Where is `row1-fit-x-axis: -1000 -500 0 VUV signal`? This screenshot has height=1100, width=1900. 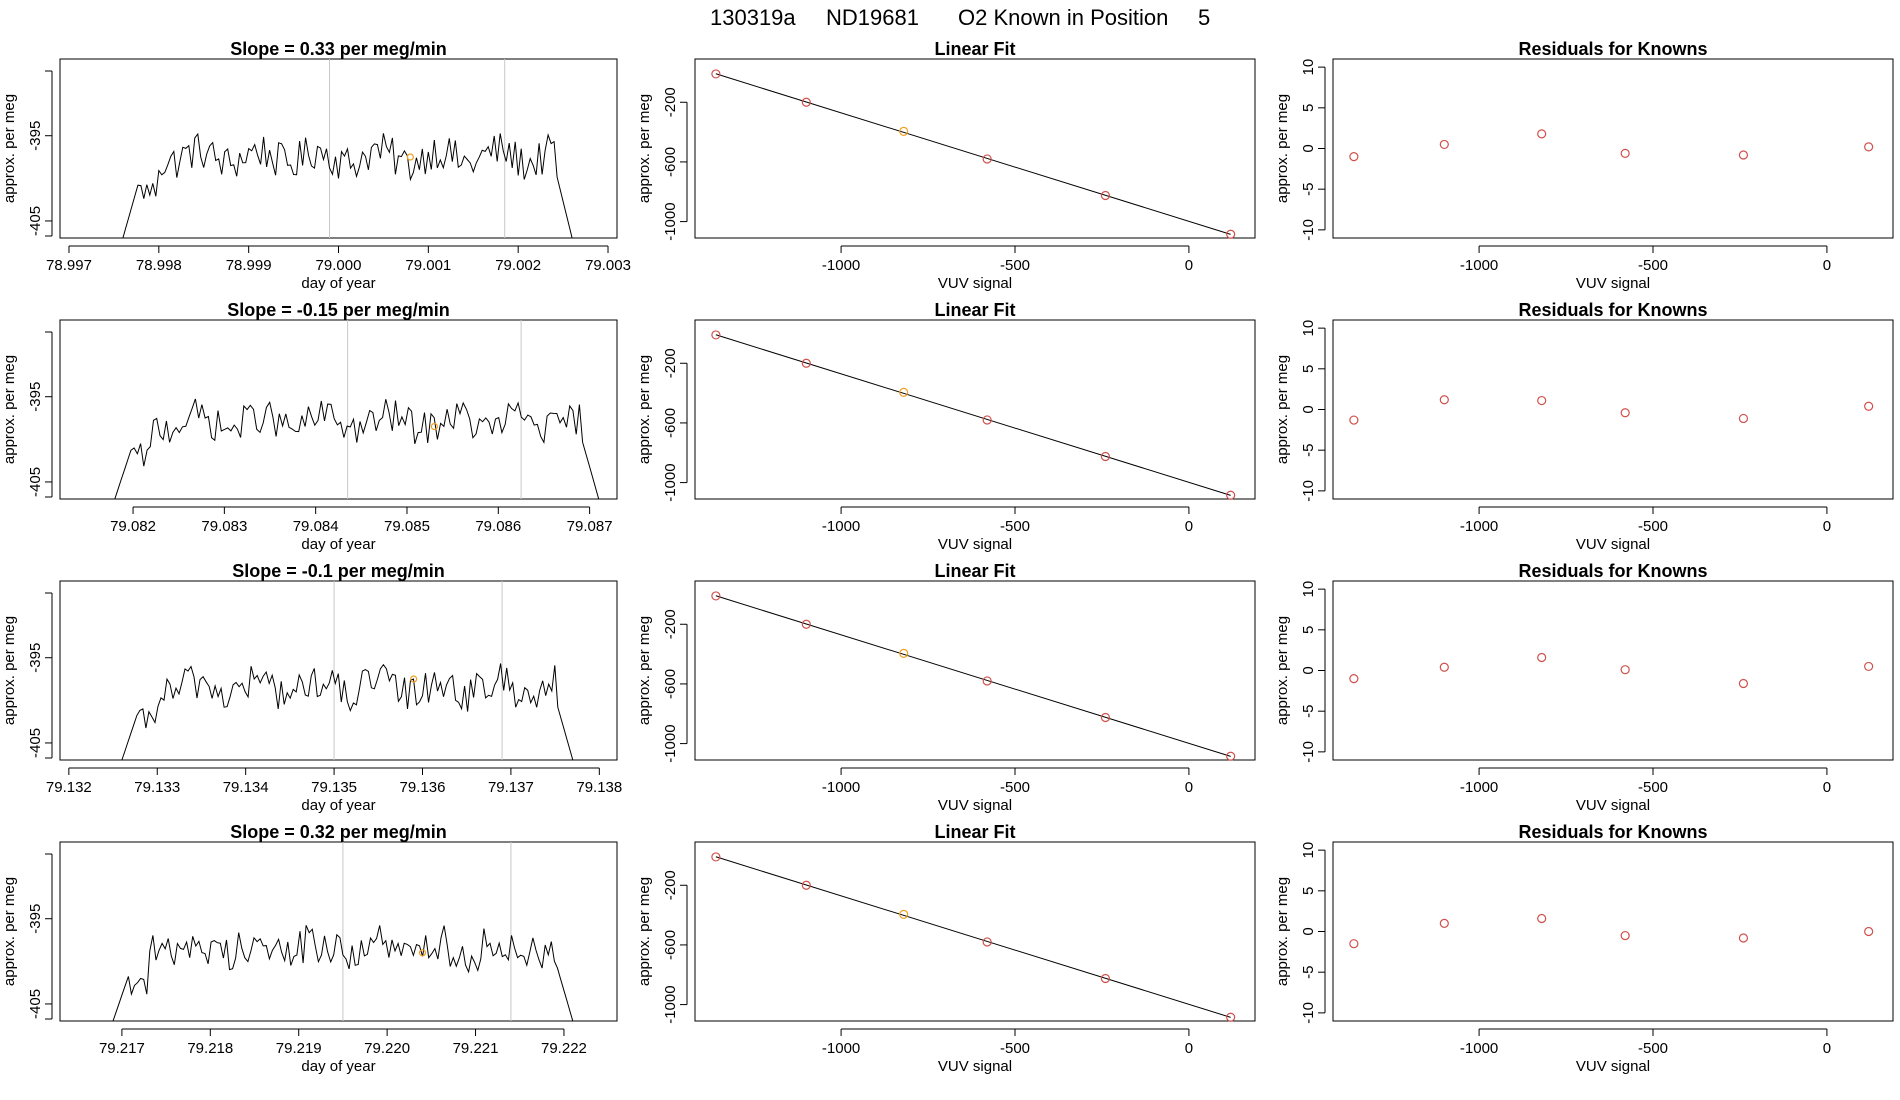
row1-fit-x-axis: -1000 -500 0 VUV signal is located at coordinates (1007, 268).